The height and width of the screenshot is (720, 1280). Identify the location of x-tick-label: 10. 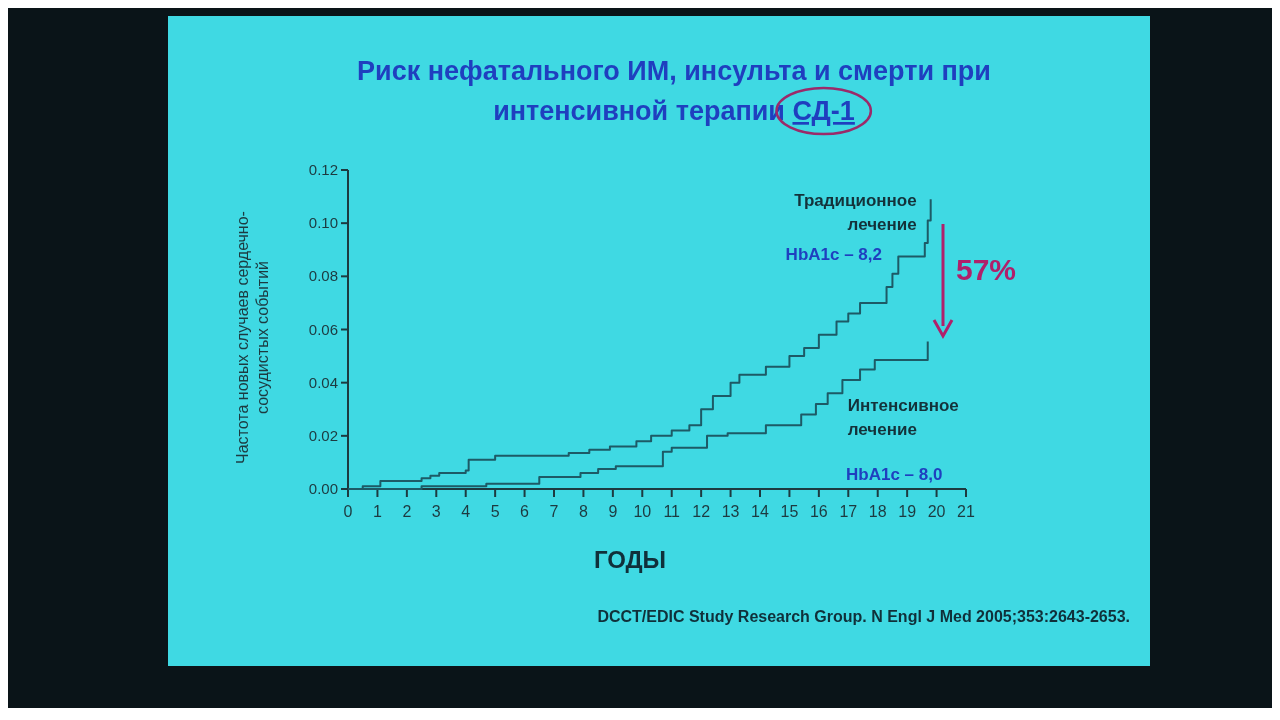
(642, 511).